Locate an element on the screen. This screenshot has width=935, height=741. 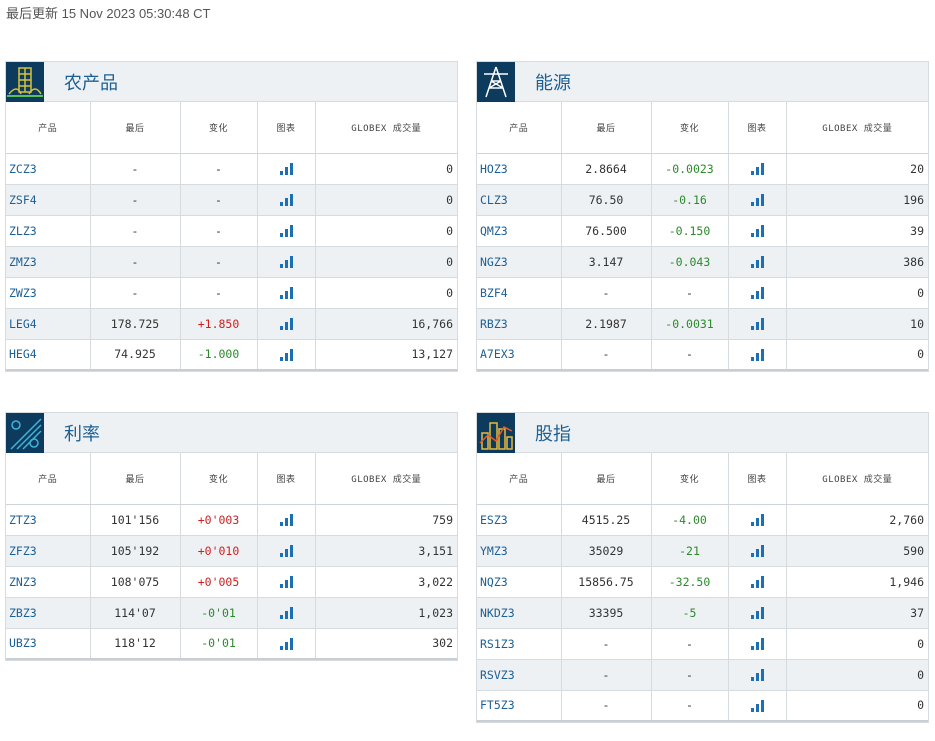
last-price: - is located at coordinates (606, 706).